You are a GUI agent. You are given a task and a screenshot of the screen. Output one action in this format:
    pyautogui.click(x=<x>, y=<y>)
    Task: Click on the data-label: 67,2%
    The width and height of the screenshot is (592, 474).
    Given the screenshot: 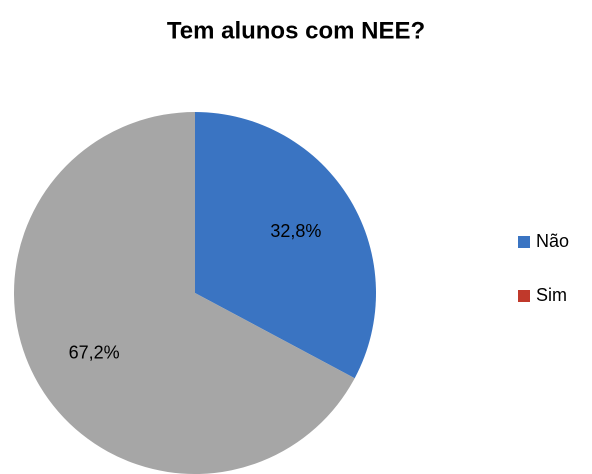 What is the action you would take?
    pyautogui.click(x=94, y=352)
    